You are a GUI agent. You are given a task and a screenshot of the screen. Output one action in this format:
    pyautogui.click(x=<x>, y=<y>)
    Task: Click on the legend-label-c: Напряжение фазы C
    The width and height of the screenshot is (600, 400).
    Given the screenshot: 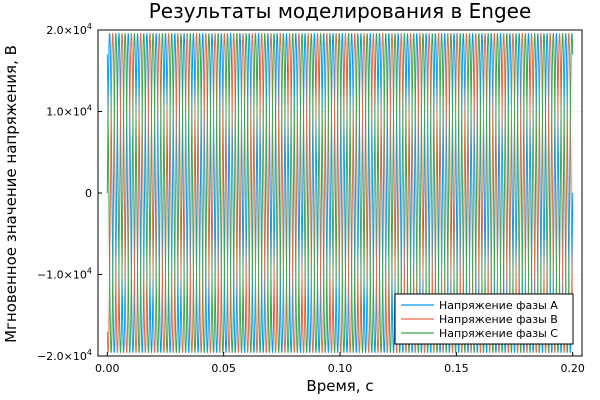 What is the action you would take?
    pyautogui.click(x=498, y=333)
    